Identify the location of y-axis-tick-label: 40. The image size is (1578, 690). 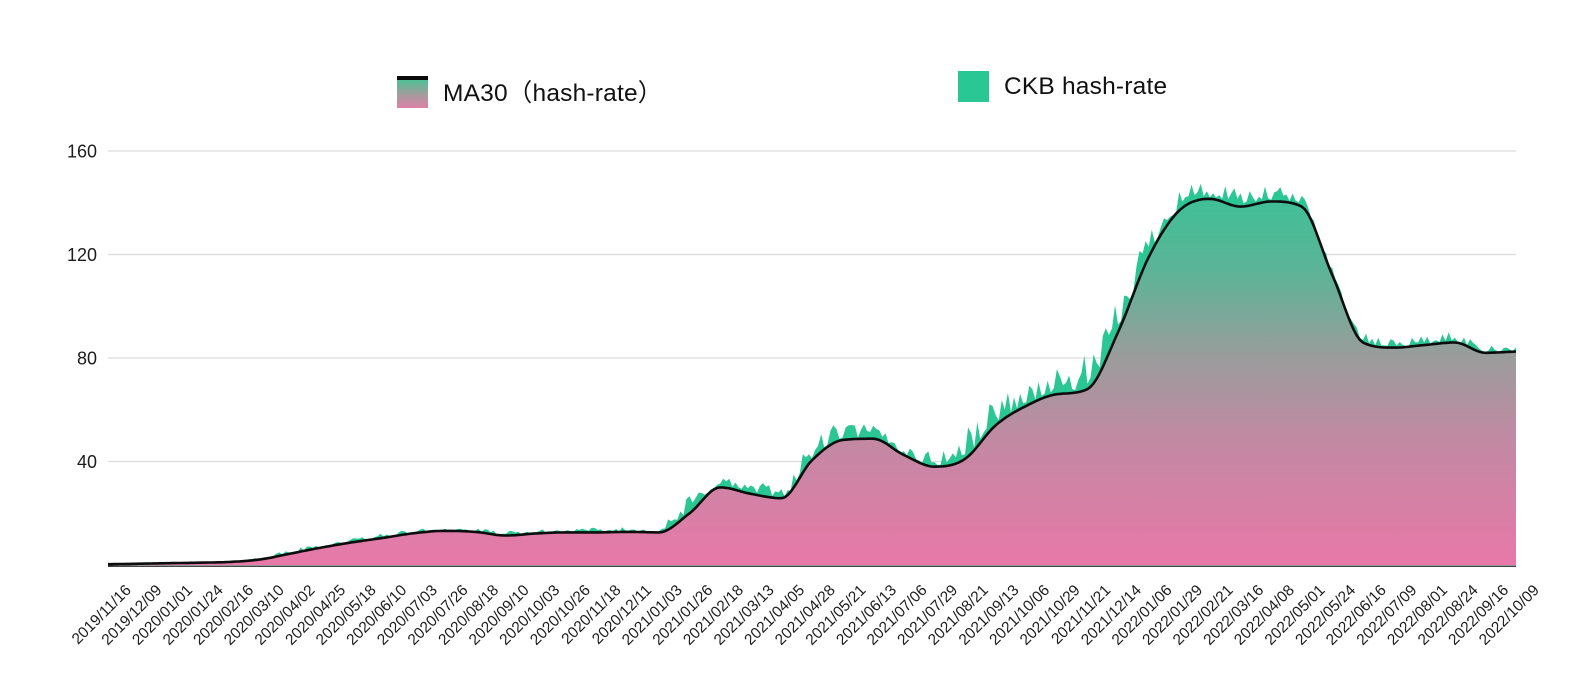
(87, 462).